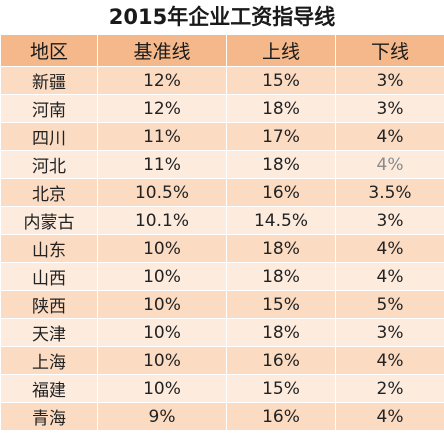 The width and height of the screenshot is (444, 433). Describe the element at coordinates (49, 332) in the screenshot. I see `cell-region: 天津` at that location.